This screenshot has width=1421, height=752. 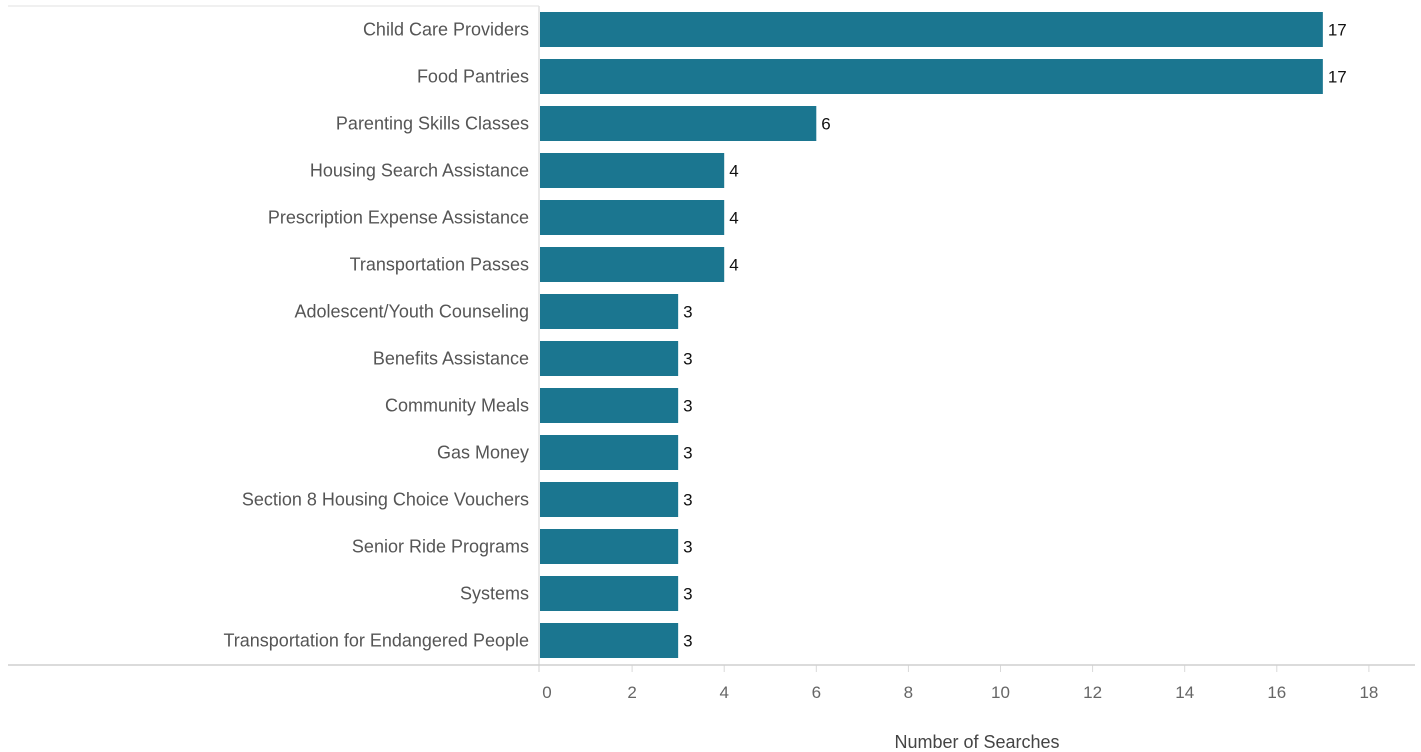 I want to click on category-label: Housing Search Assistance, so click(x=419, y=171).